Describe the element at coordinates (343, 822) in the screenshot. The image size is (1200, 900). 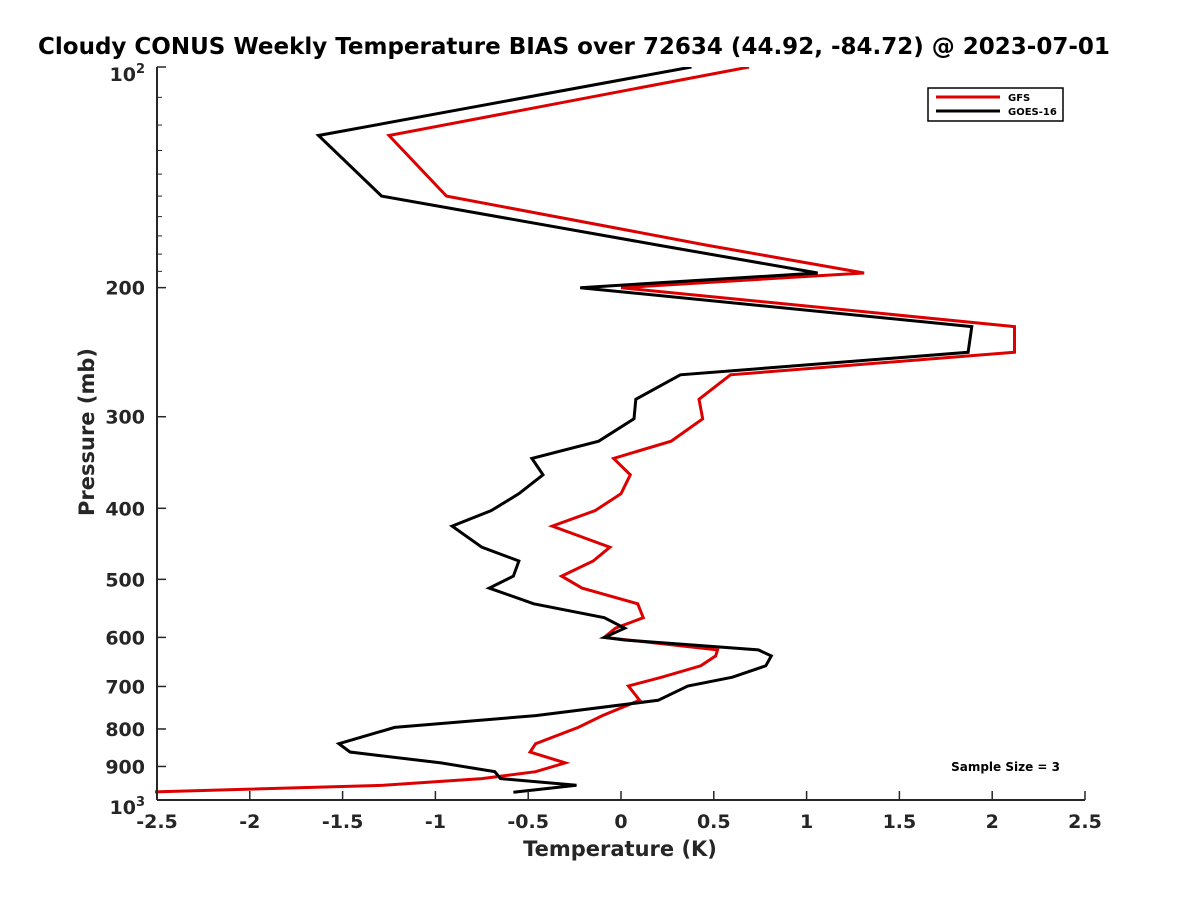
I see `x-tick-label: -1.5` at that location.